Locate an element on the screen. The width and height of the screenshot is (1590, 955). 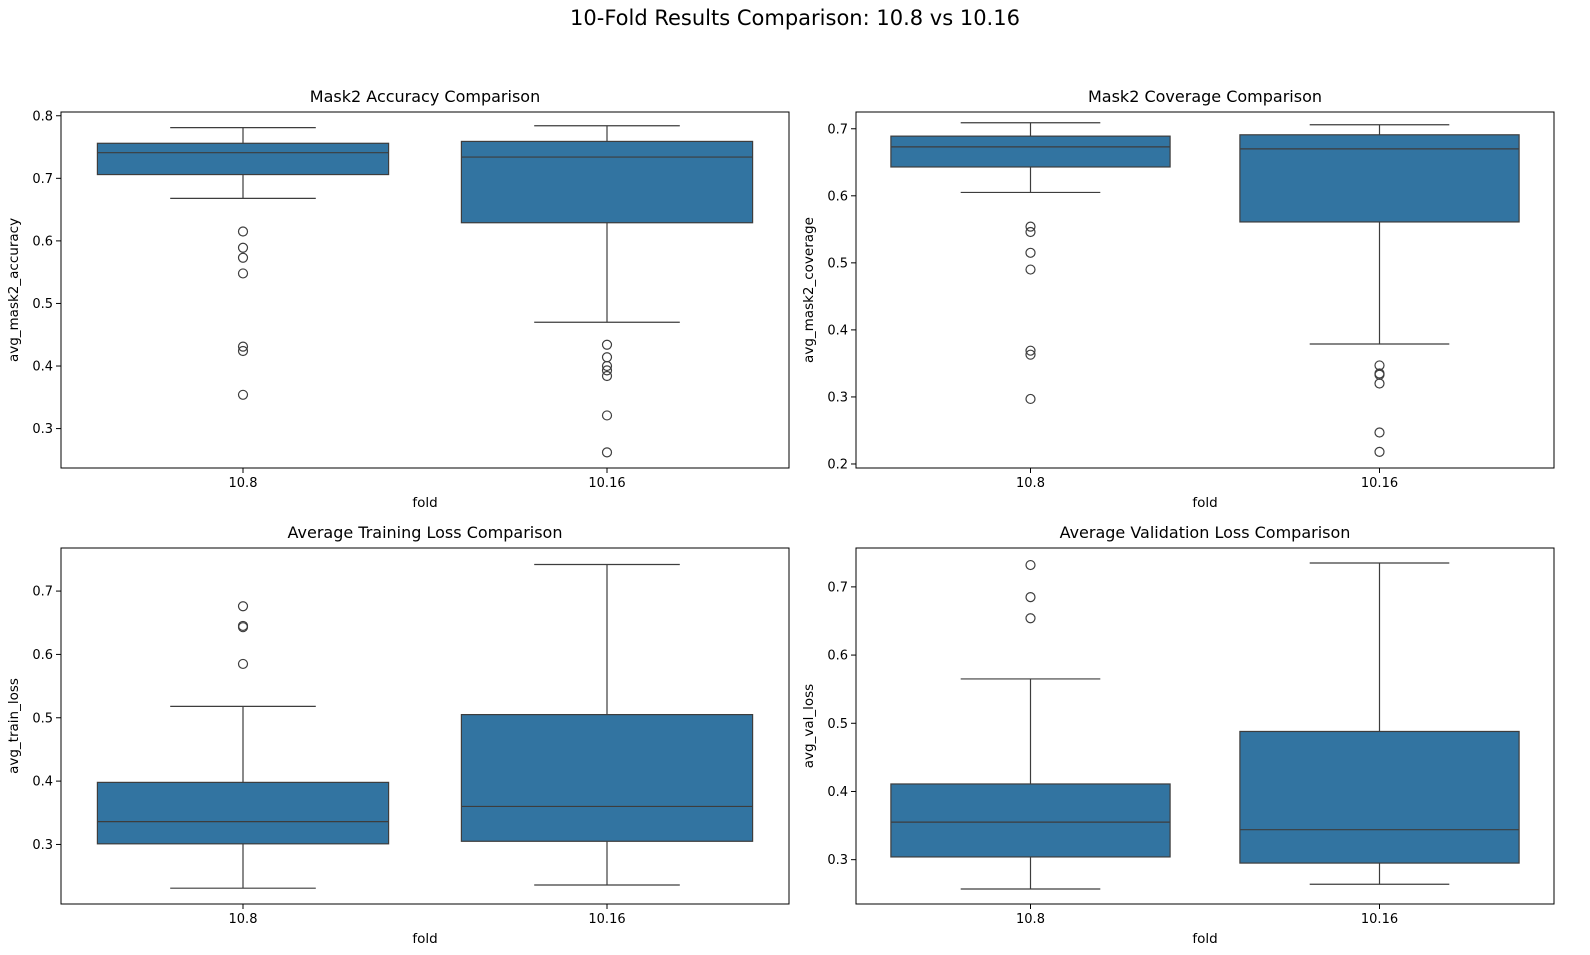
panel-title: Average Validation Loss Comparison is located at coordinates (1205, 532).